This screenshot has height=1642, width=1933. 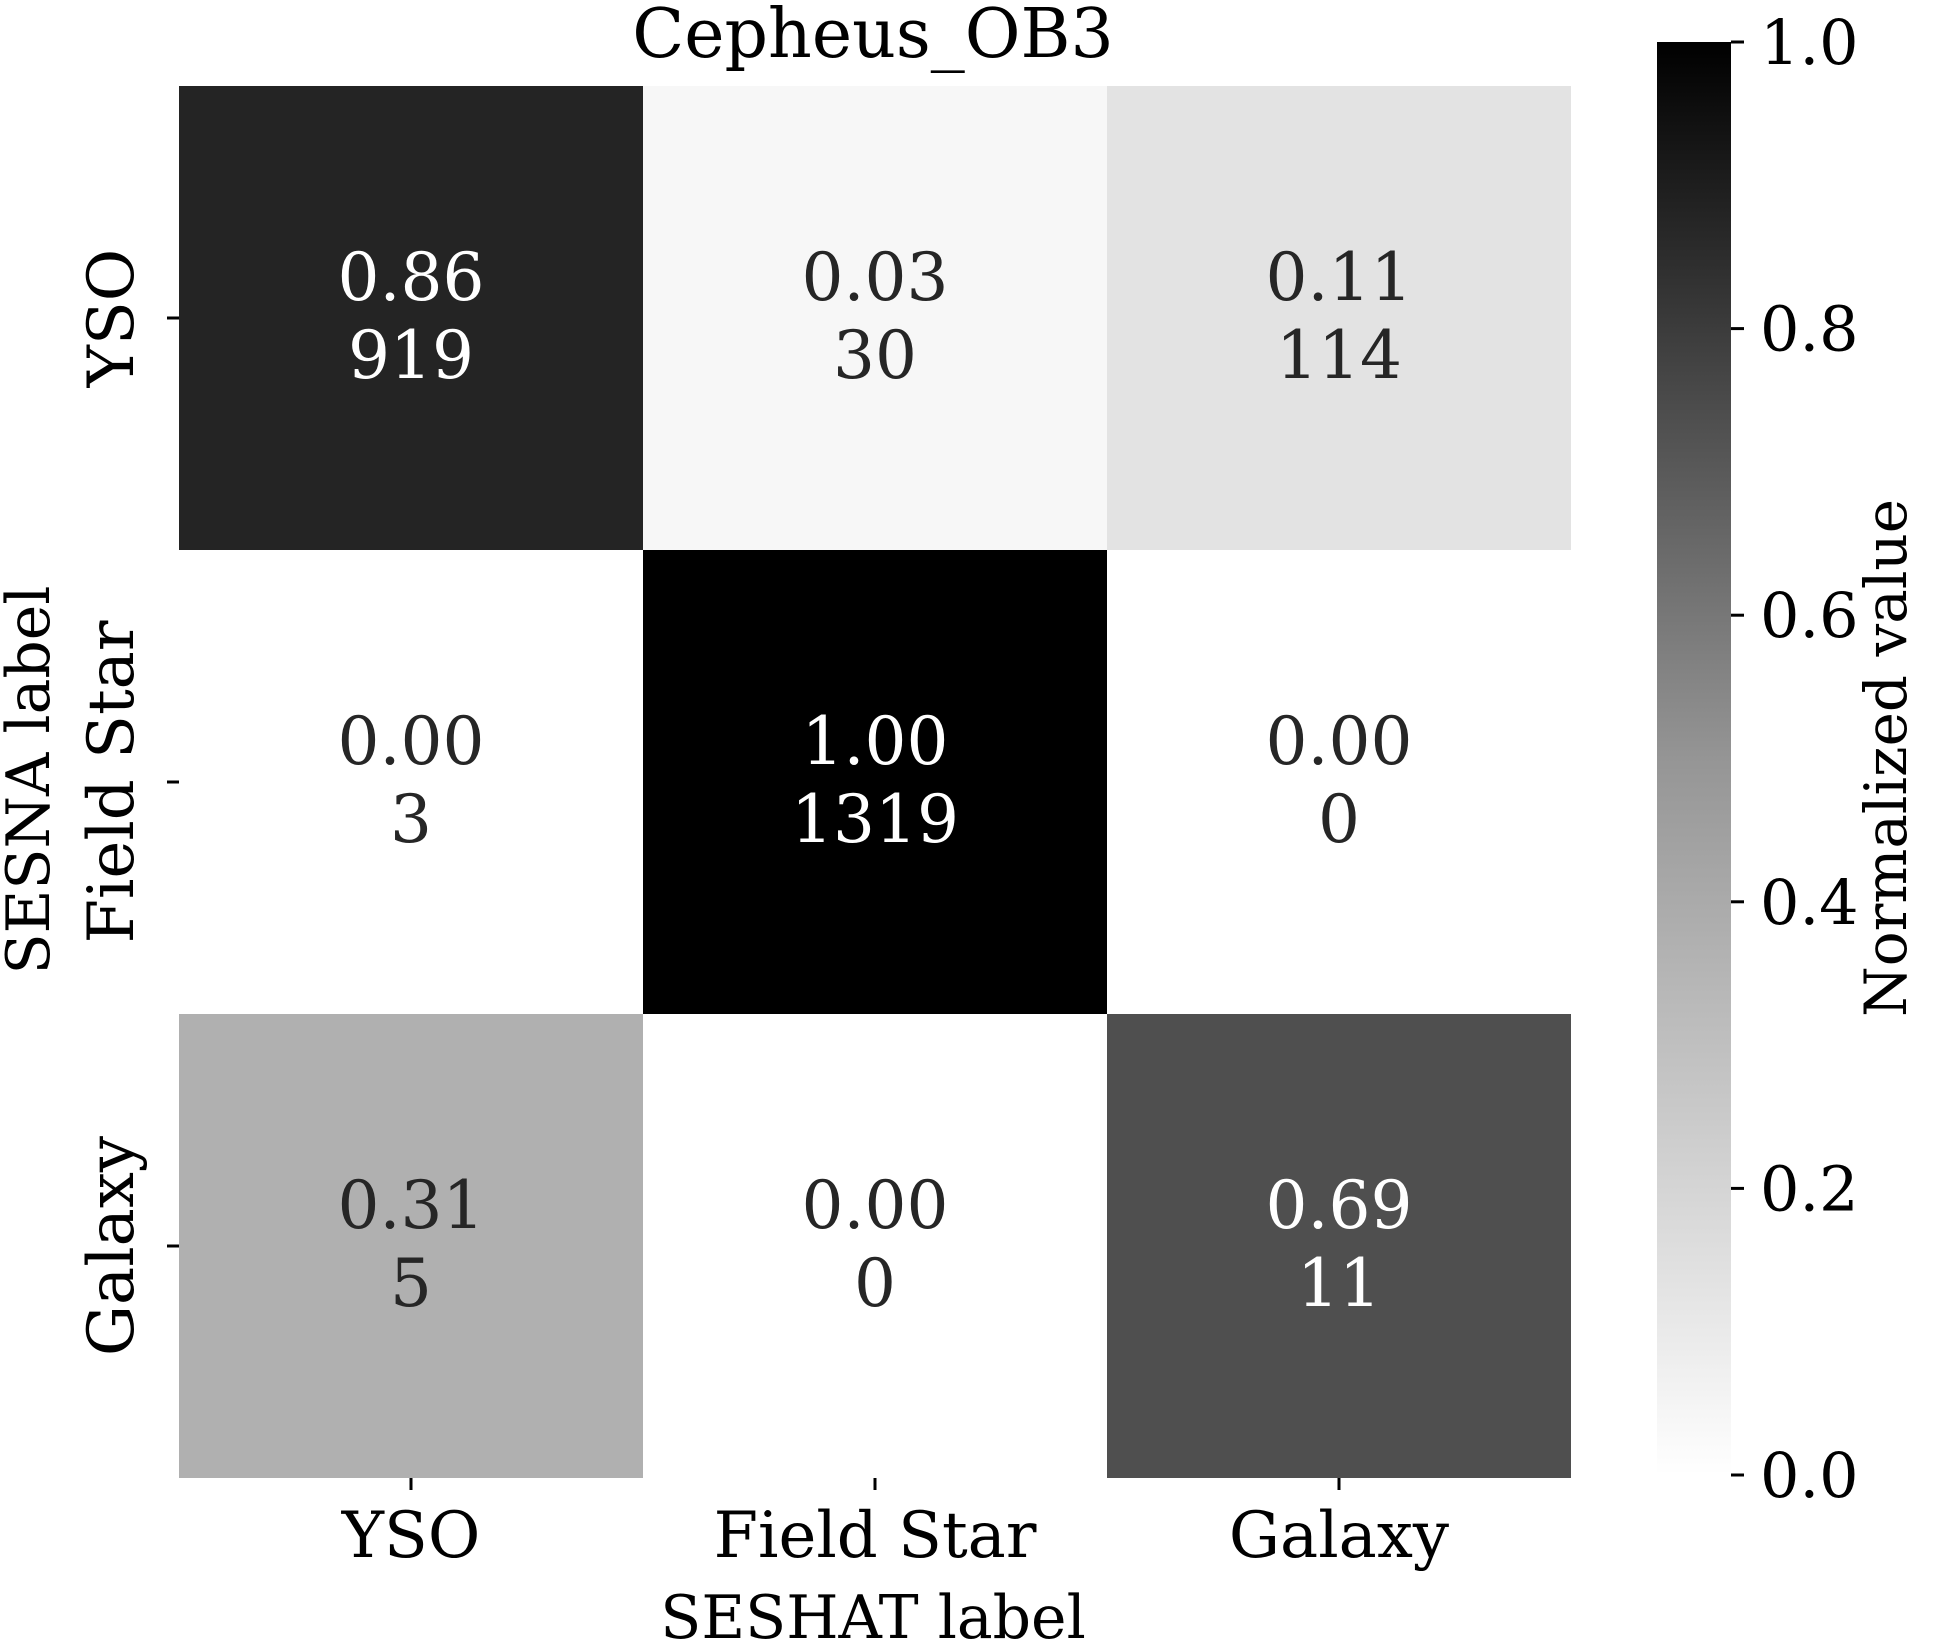 I want to click on cell-count-value: 5, so click(x=411, y=1283).